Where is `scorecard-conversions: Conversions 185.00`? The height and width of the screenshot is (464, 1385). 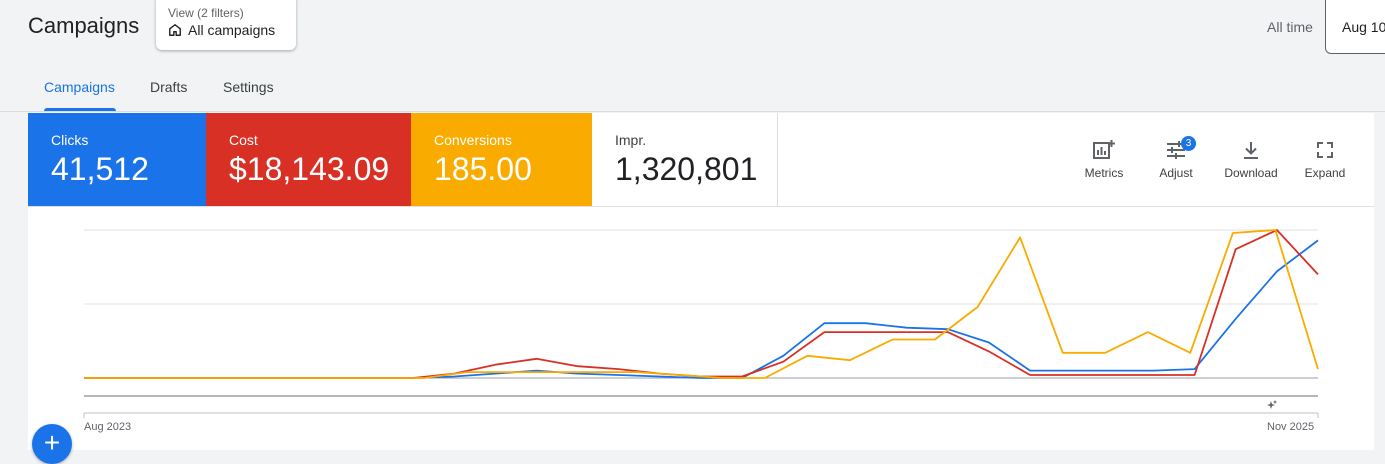 scorecard-conversions: Conversions 185.00 is located at coordinates (501, 159).